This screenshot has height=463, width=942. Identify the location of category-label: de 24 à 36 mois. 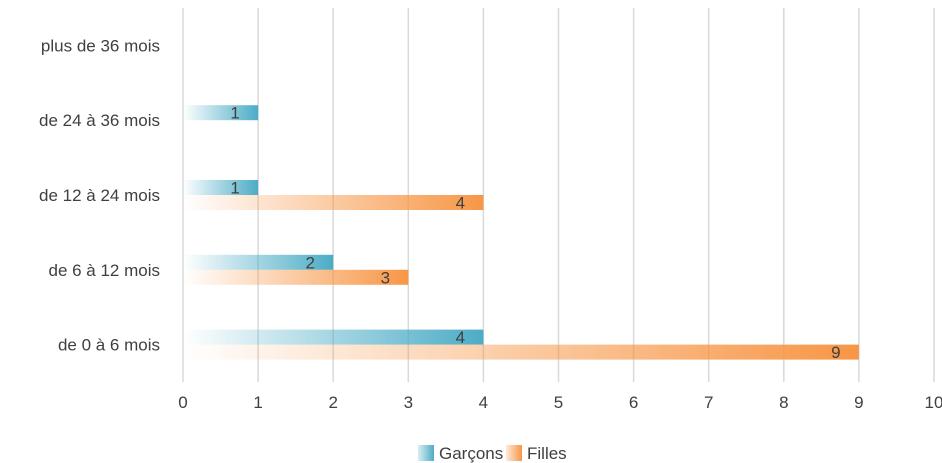
(99, 120).